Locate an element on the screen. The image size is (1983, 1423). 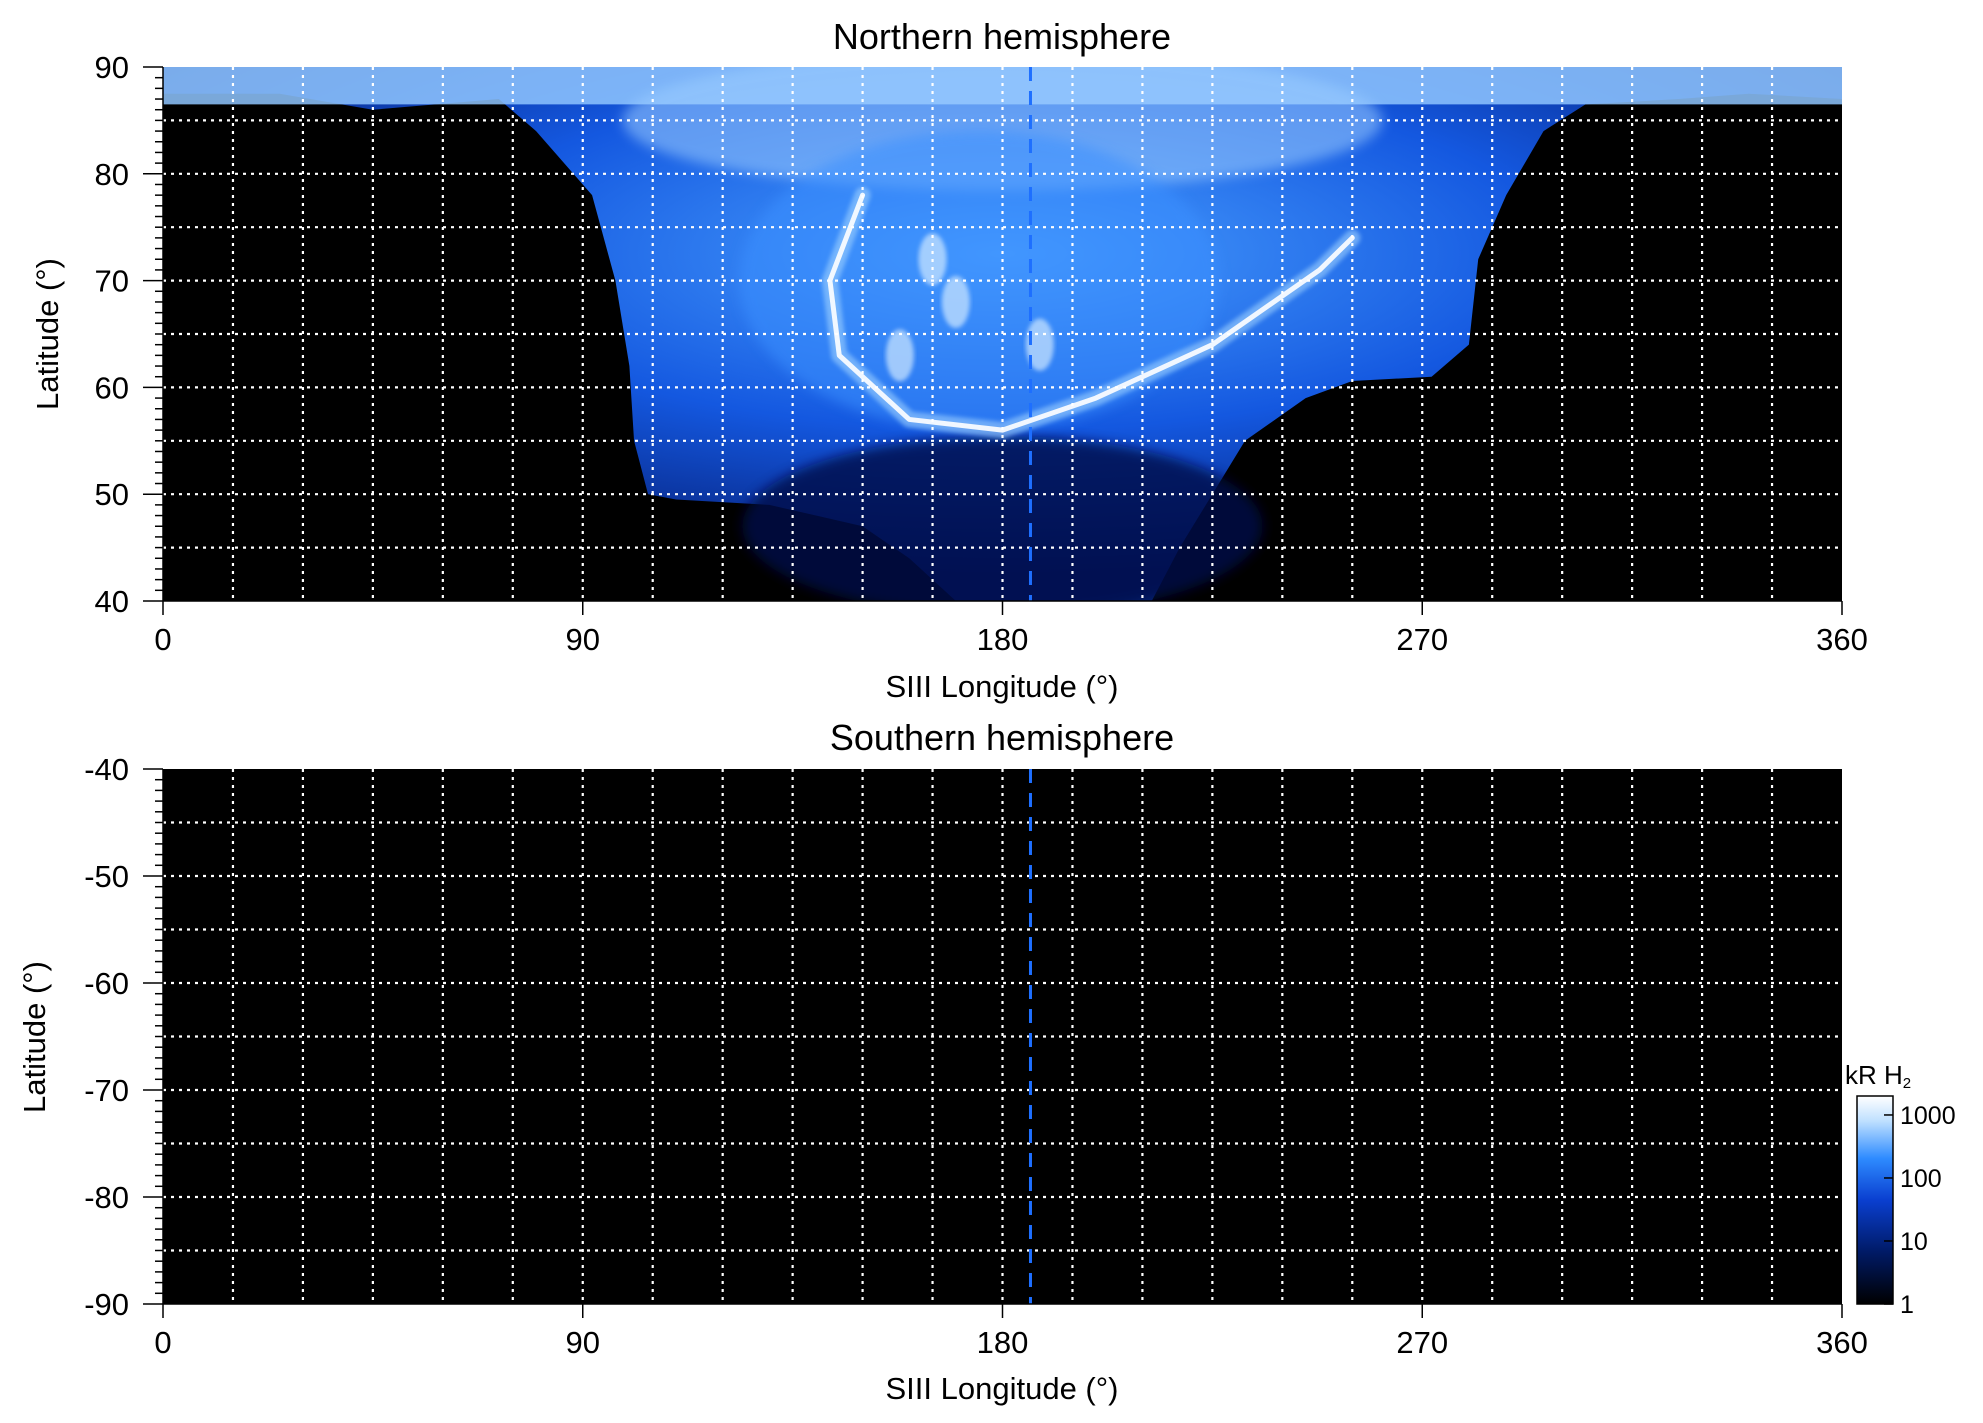
north-low-latitude-shading is located at coordinates (1002, 518).